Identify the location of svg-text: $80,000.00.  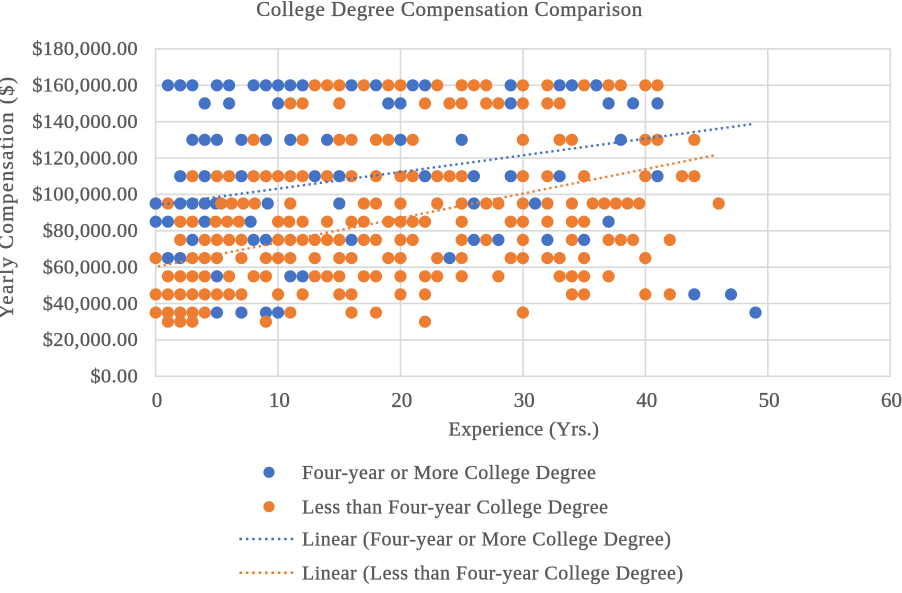
(90, 231).